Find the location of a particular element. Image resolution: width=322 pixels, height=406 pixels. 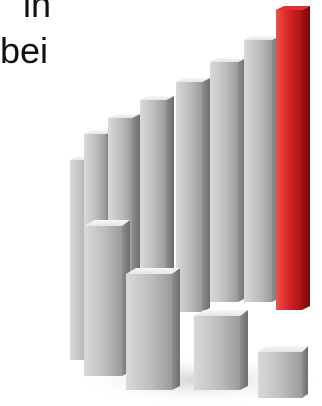

caption-line-1: in is located at coordinates (37, 12).